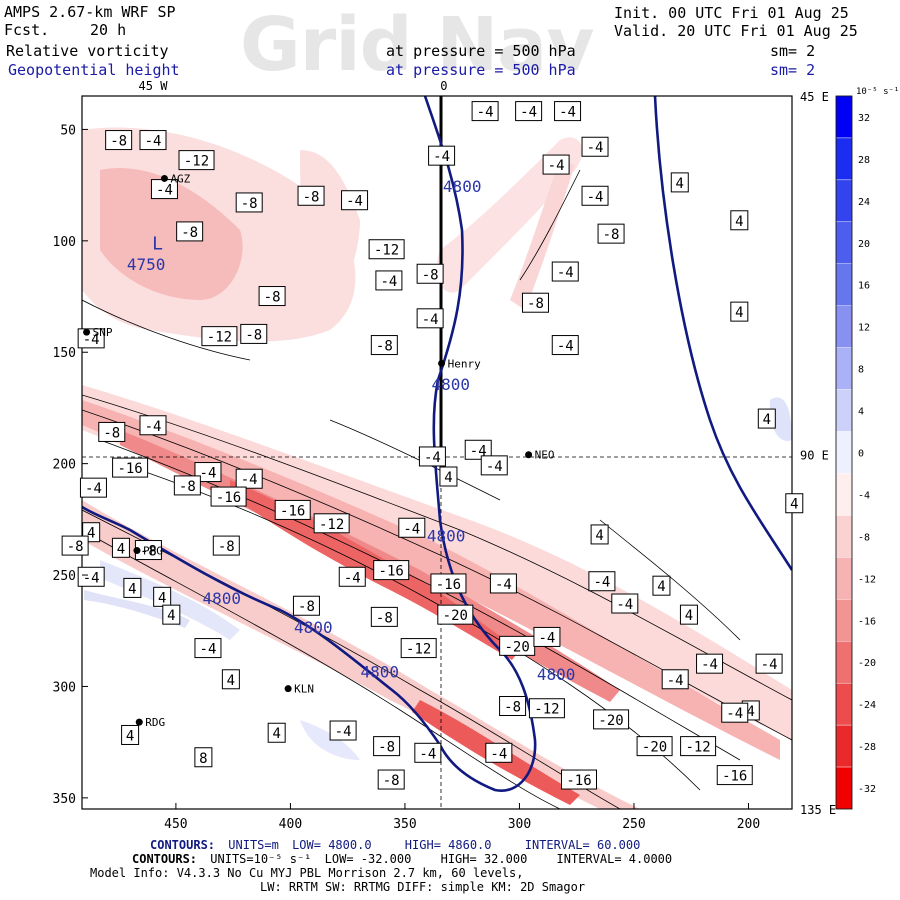 The image size is (900, 900). I want to click on colorbar-tick-label: 16, so click(864, 286).